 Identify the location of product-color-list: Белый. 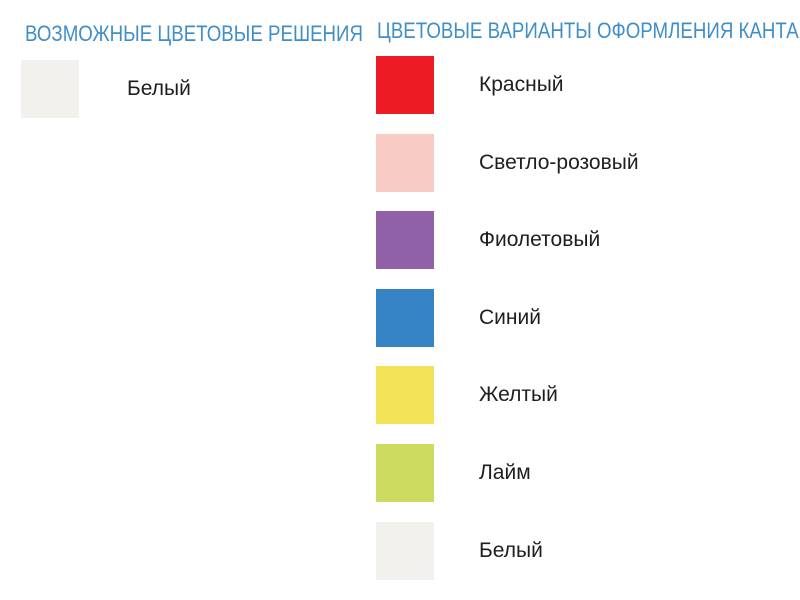
(106, 89).